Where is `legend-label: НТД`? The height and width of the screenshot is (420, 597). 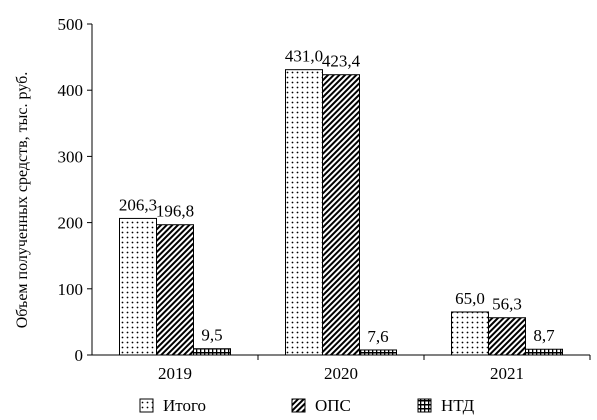
legend-label: НТД is located at coordinates (458, 405).